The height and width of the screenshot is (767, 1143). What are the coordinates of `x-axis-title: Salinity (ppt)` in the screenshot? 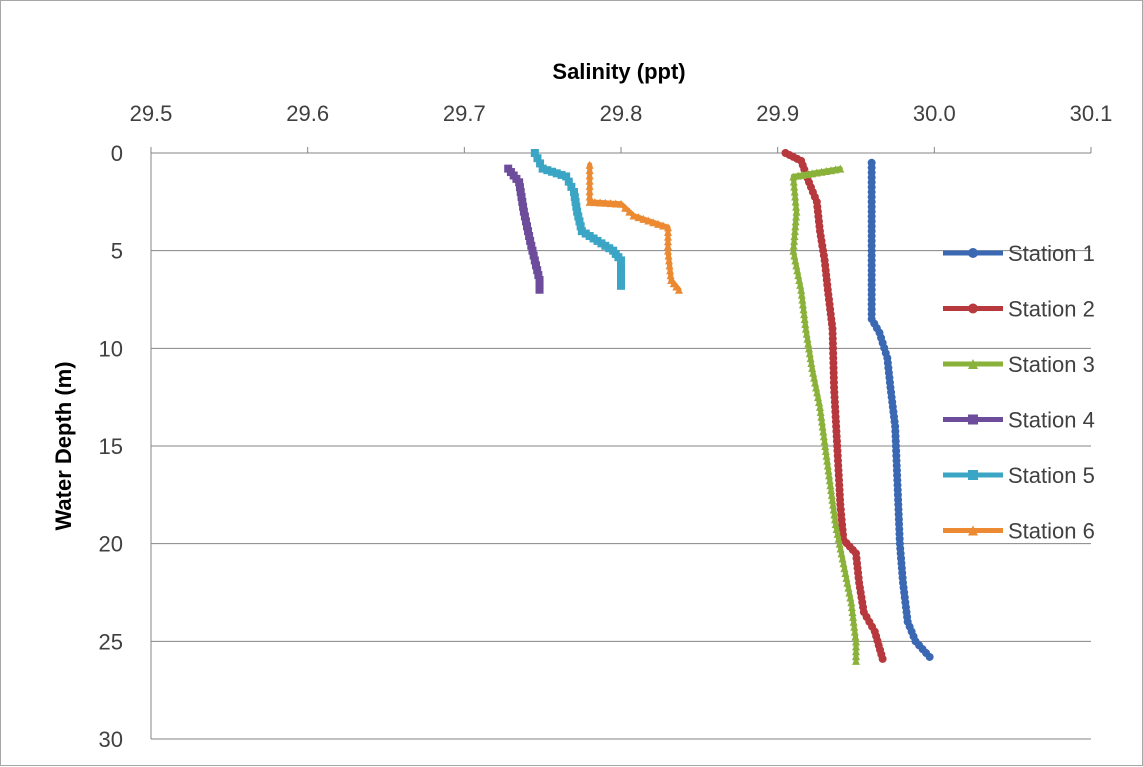 It's located at (618, 71).